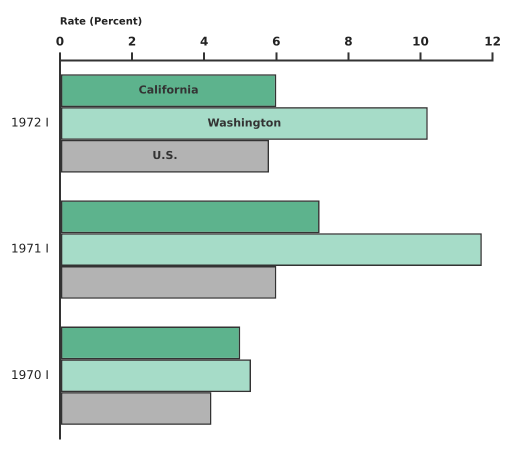 This screenshot has height=457, width=512. Describe the element at coordinates (348, 41) in the screenshot. I see `x-tick-label: 8` at that location.